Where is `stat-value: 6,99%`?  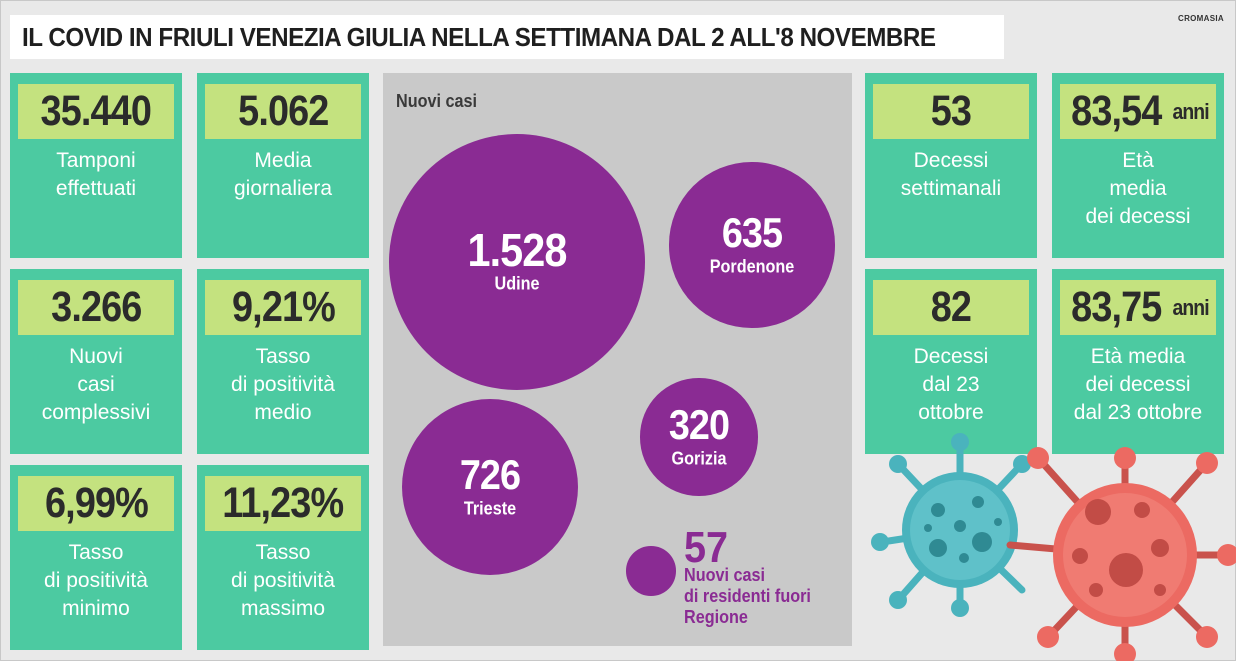
stat-value: 6,99% is located at coordinates (96, 503).